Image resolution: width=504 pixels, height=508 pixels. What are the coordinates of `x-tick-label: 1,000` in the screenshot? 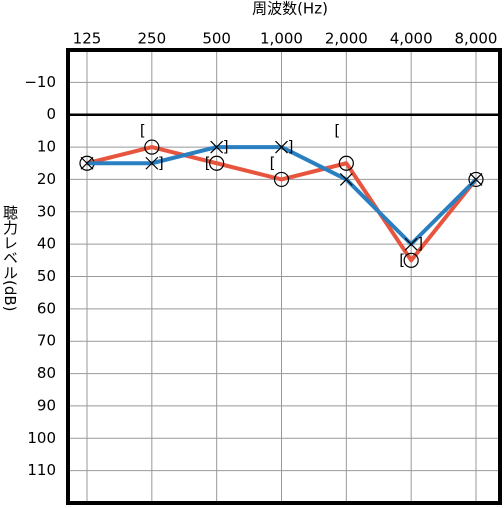 It's located at (281, 39).